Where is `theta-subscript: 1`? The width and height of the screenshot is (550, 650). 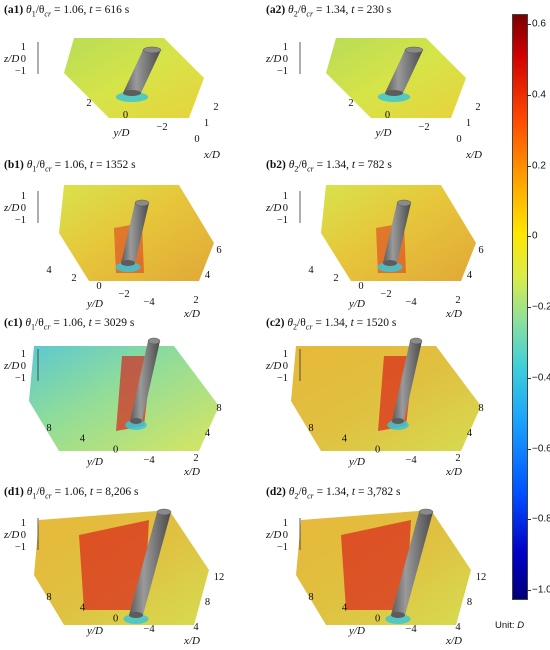
theta-subscript: 1 is located at coordinates (33, 14).